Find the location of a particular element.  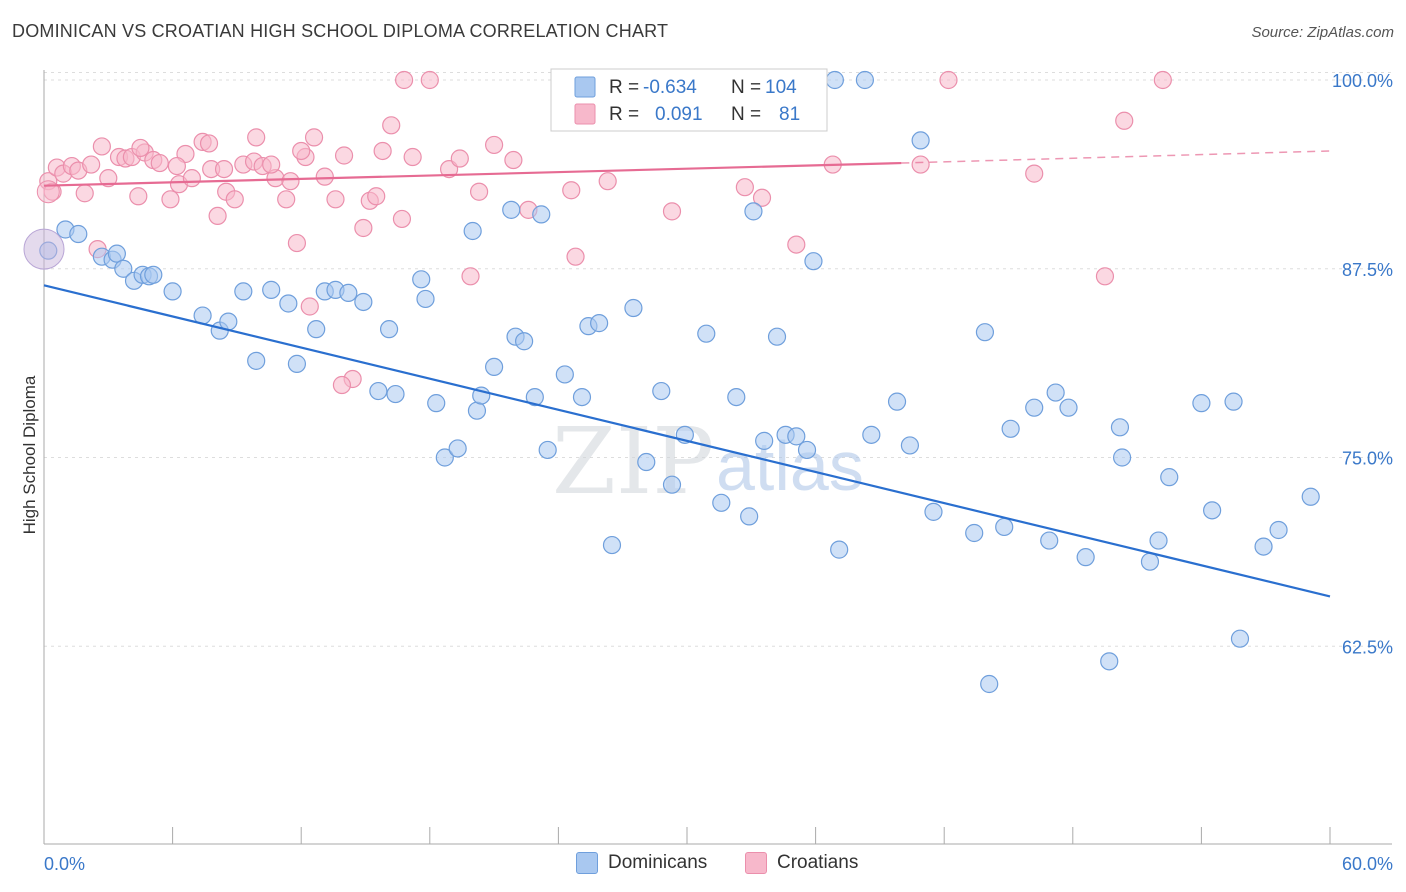

croatians-point-large is located at coordinates (48, 192).